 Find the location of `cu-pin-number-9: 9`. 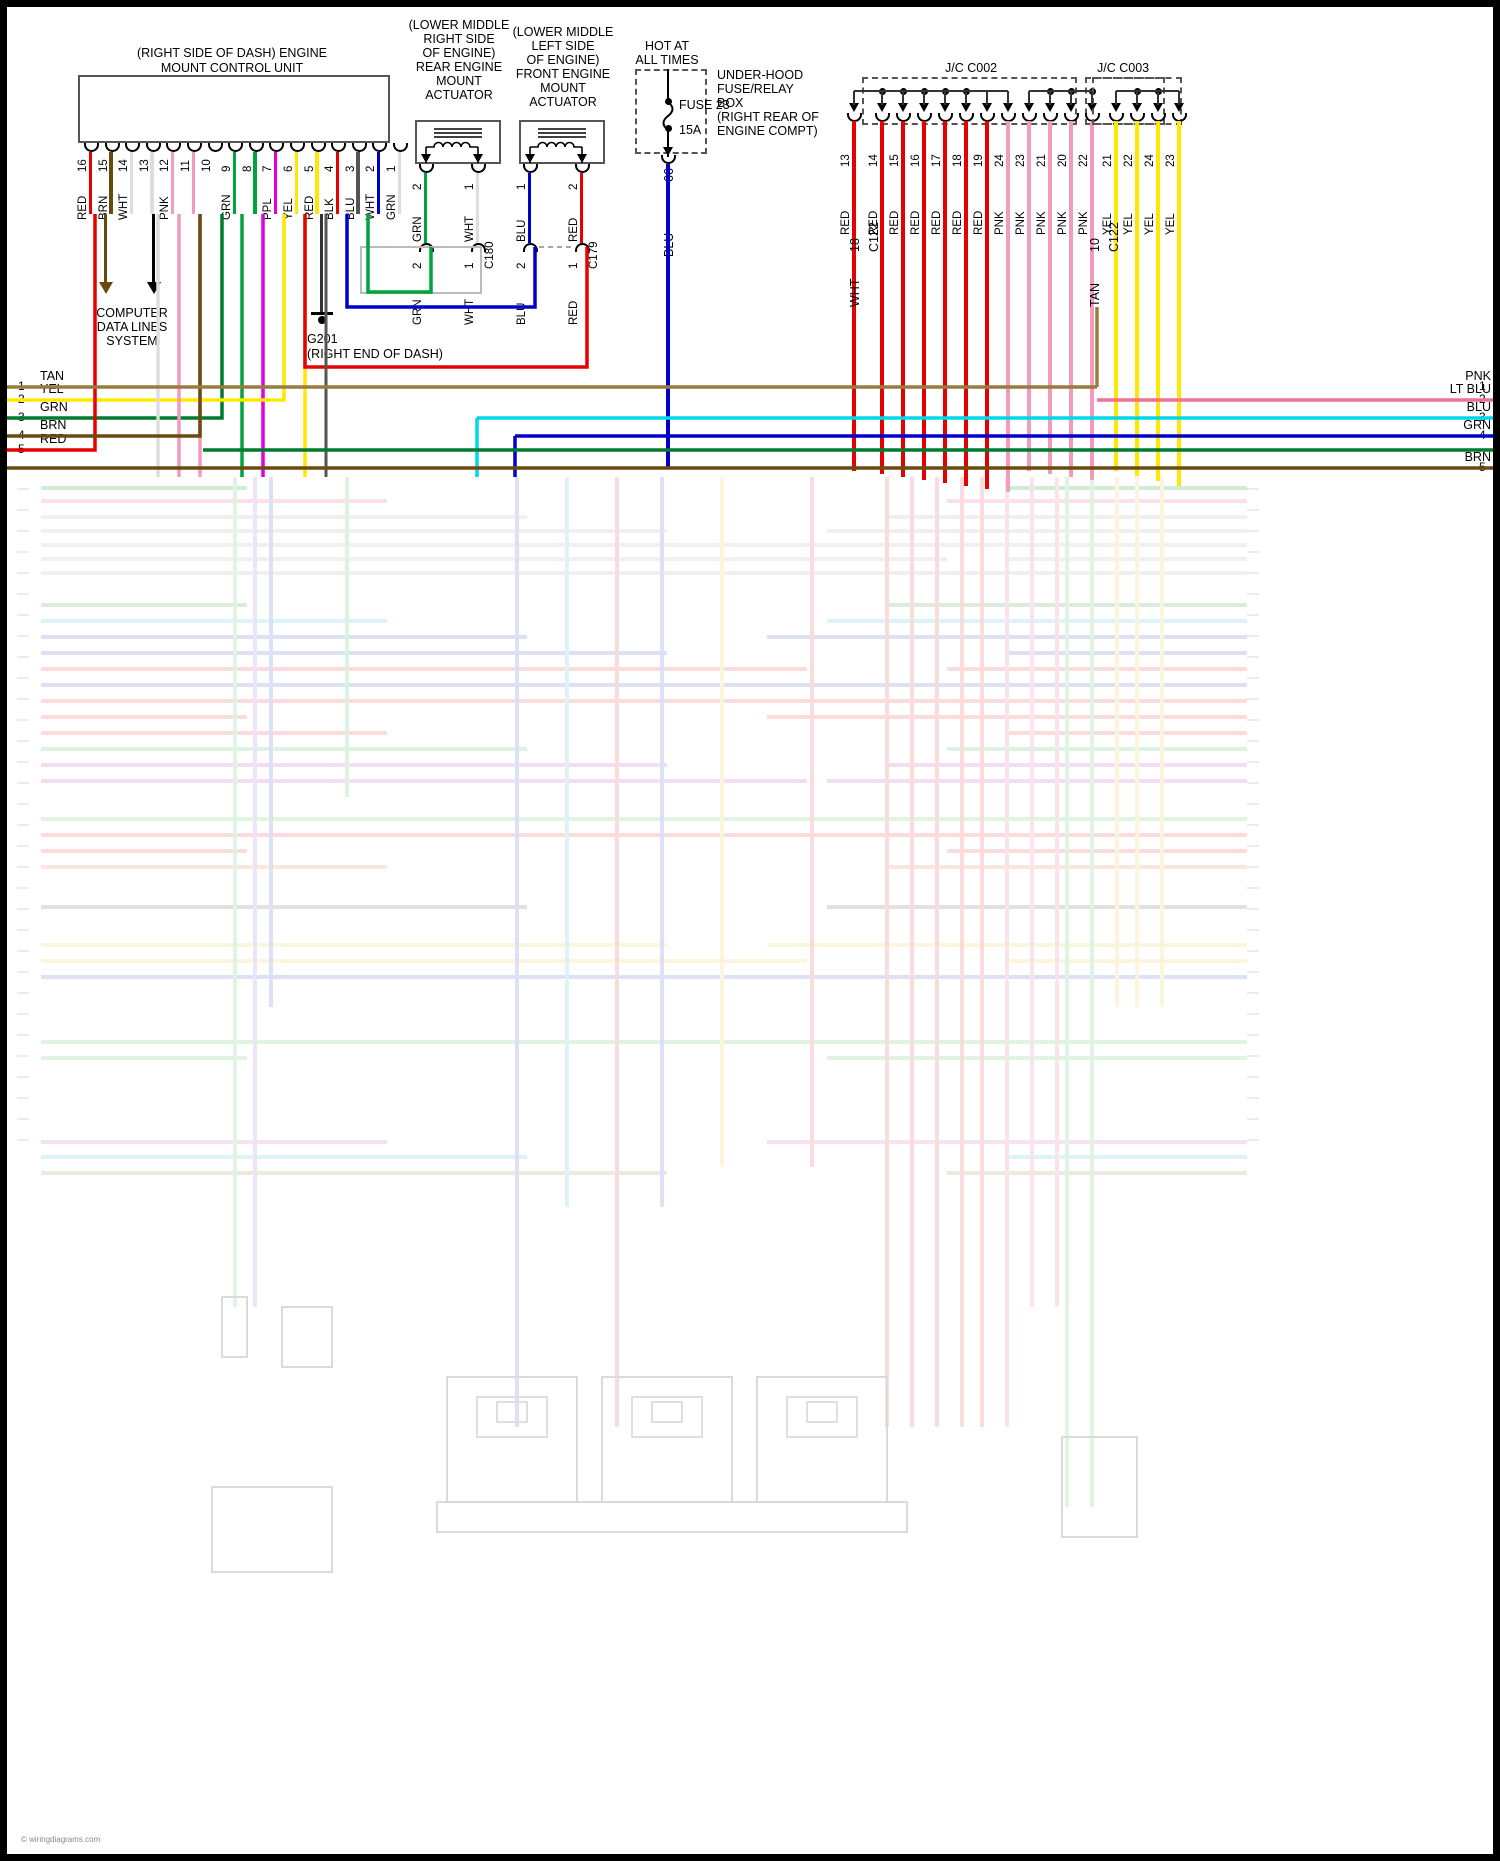

cu-pin-number-9: 9 is located at coordinates (227, 168).